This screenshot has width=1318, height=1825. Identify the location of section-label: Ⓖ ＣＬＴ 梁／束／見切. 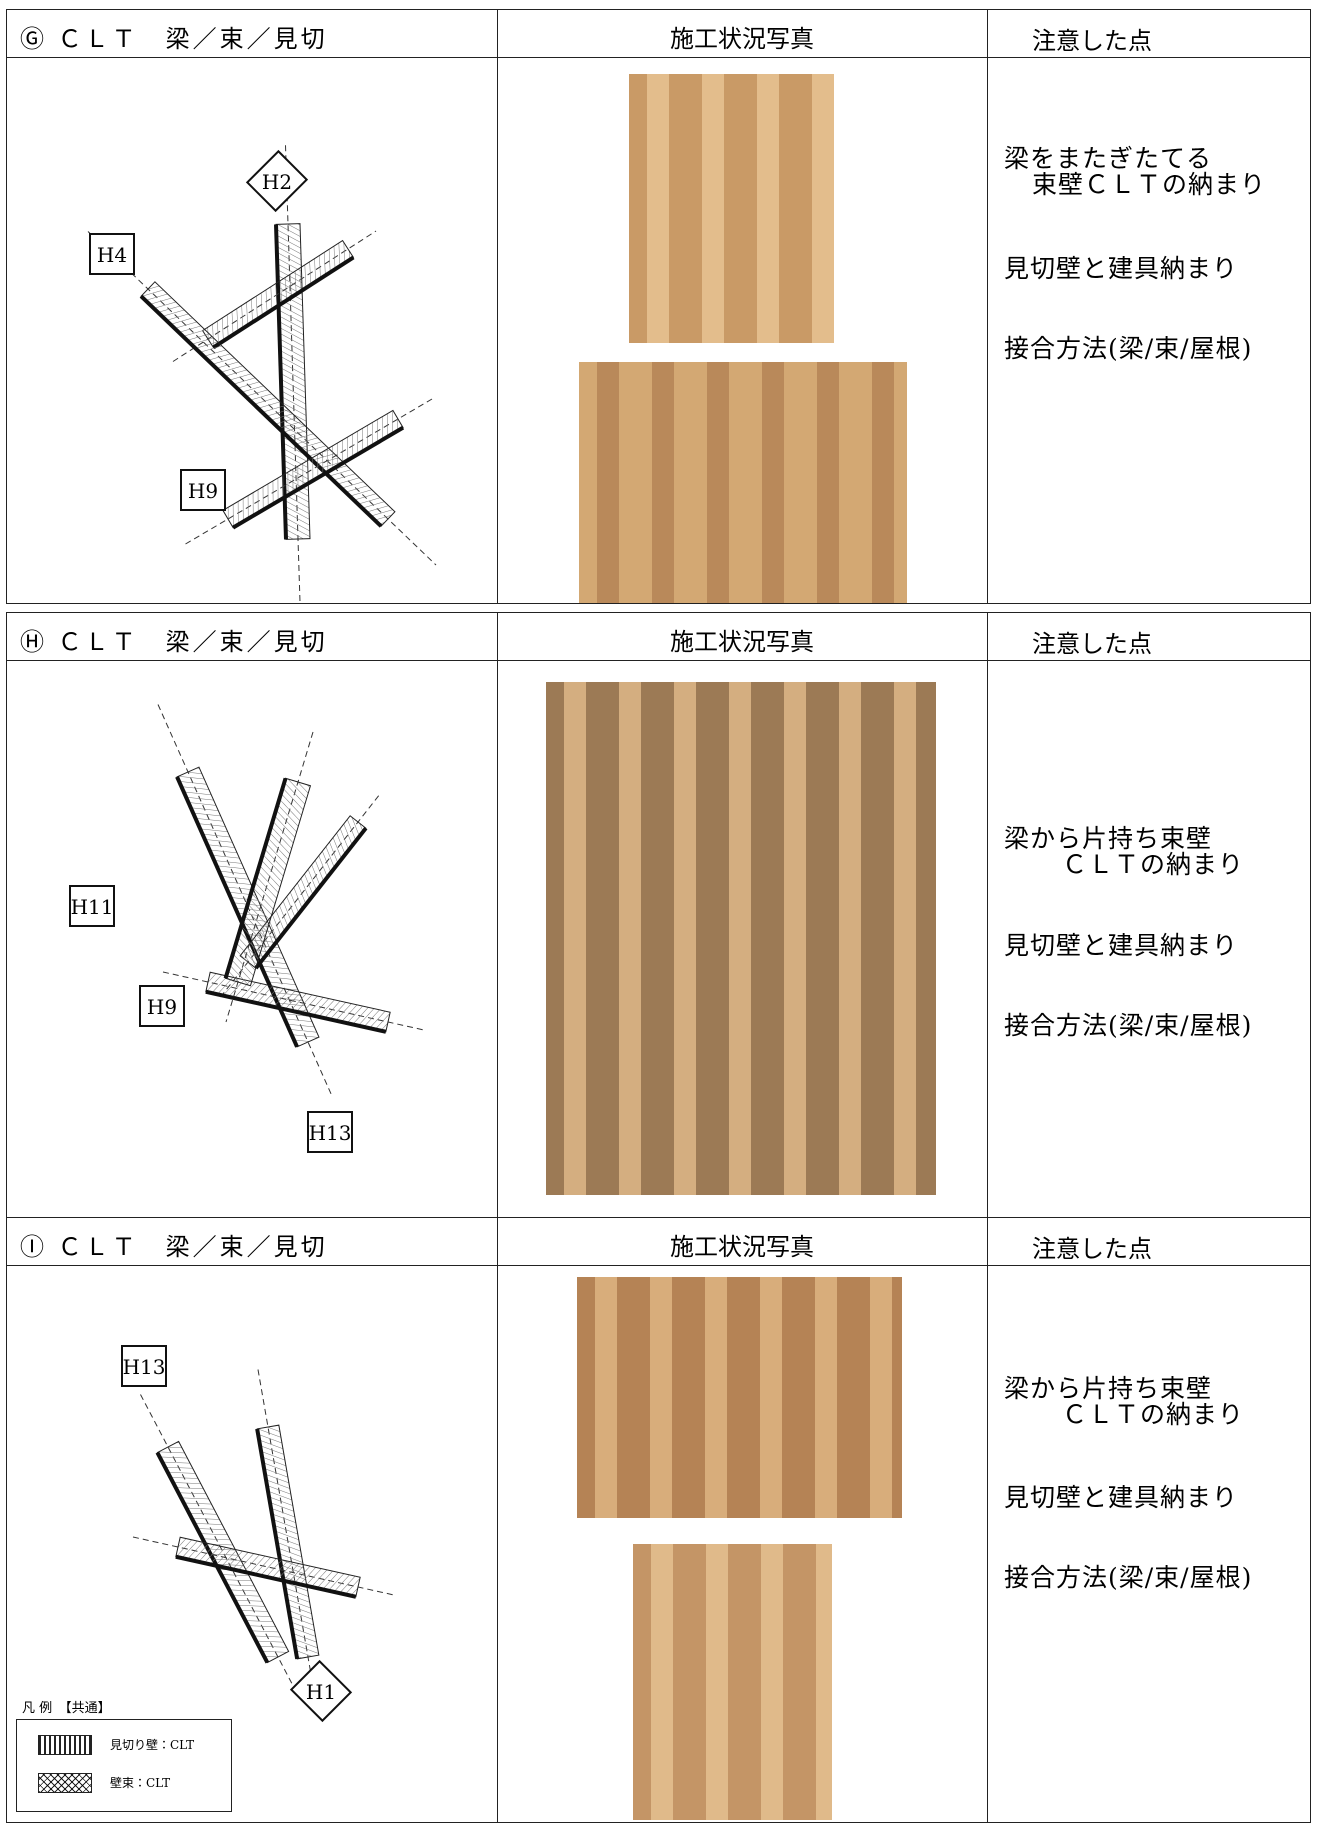
(174, 39).